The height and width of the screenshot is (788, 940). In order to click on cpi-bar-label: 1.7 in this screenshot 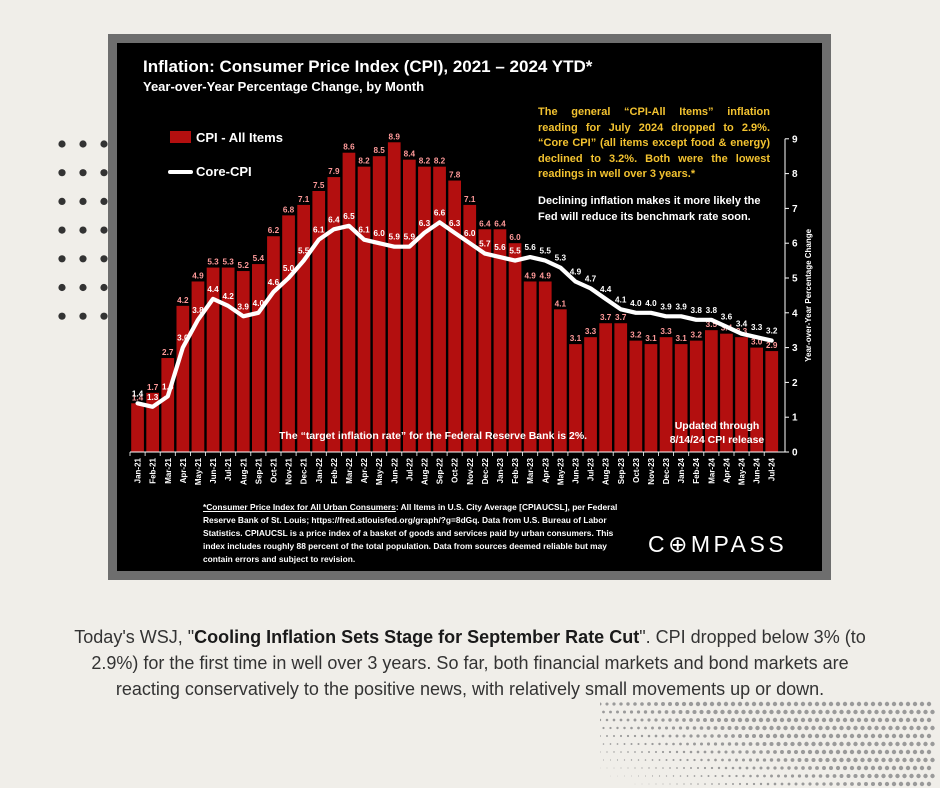, I will do `click(153, 387)`.